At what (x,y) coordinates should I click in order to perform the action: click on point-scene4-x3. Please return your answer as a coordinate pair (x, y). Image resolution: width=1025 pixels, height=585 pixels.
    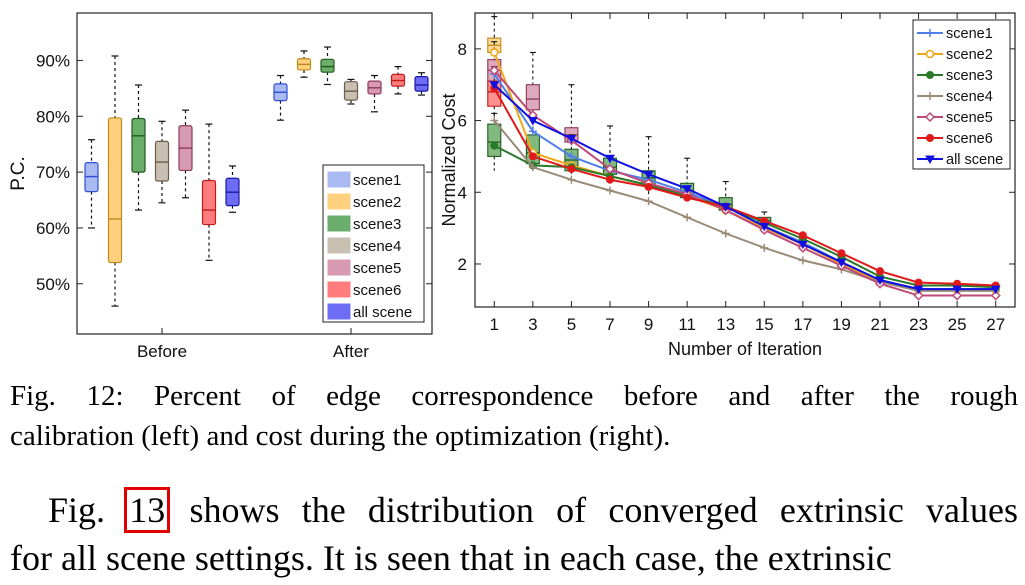
    Looking at the image, I should click on (532, 167).